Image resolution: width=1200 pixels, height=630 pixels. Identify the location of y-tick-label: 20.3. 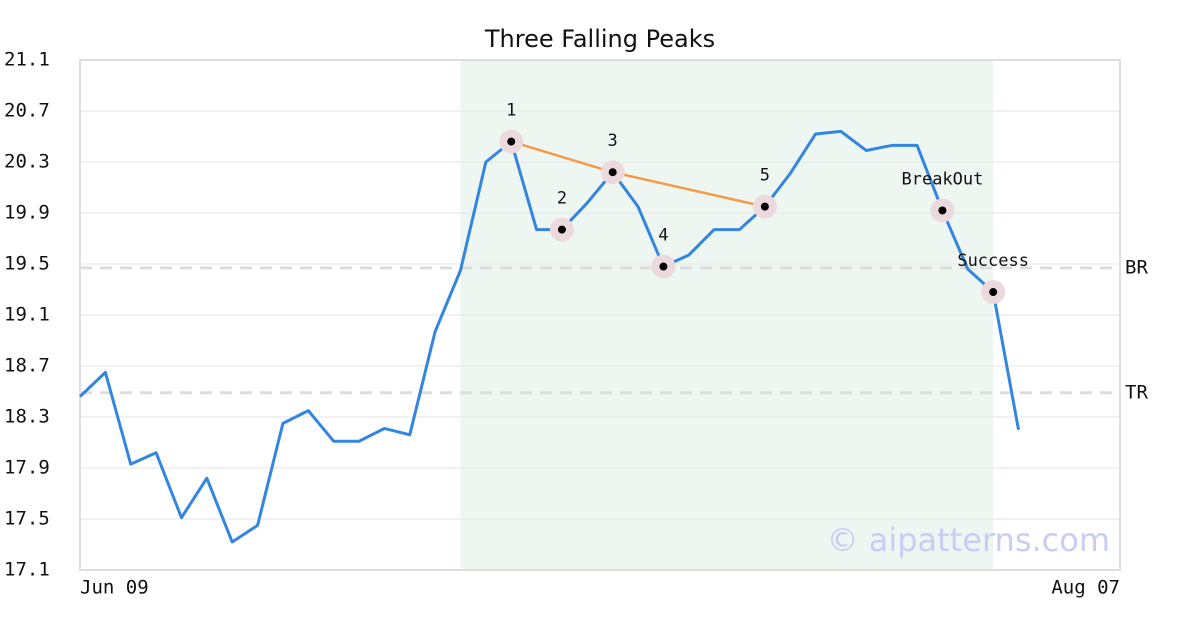
(27, 162).